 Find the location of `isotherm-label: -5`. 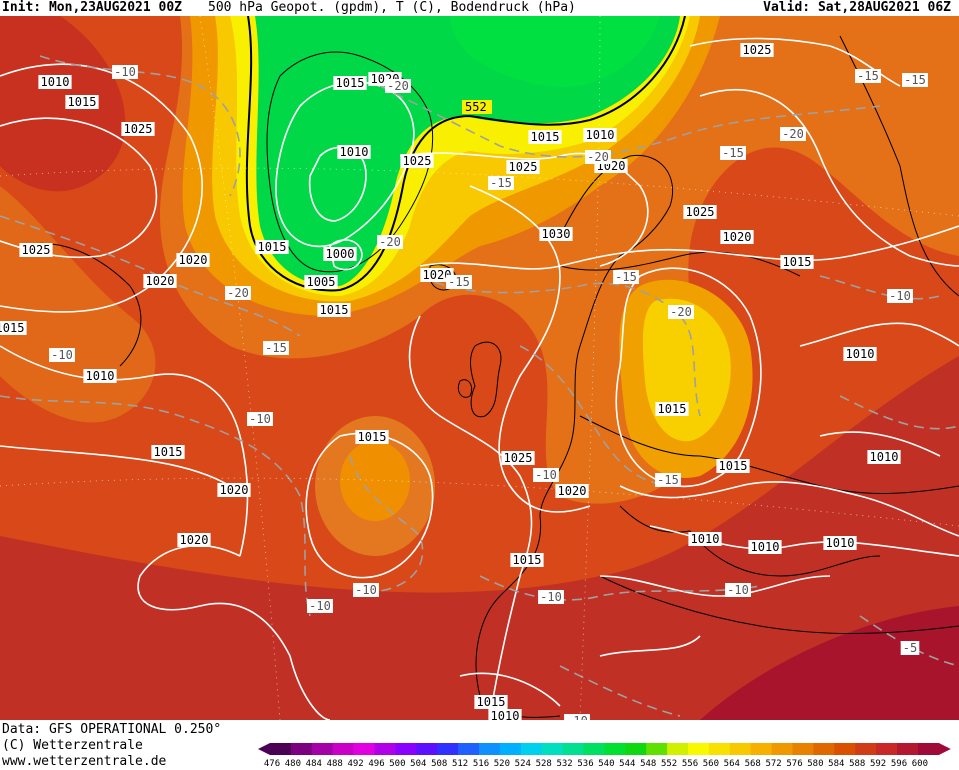

isotherm-label: -5 is located at coordinates (910, 648).